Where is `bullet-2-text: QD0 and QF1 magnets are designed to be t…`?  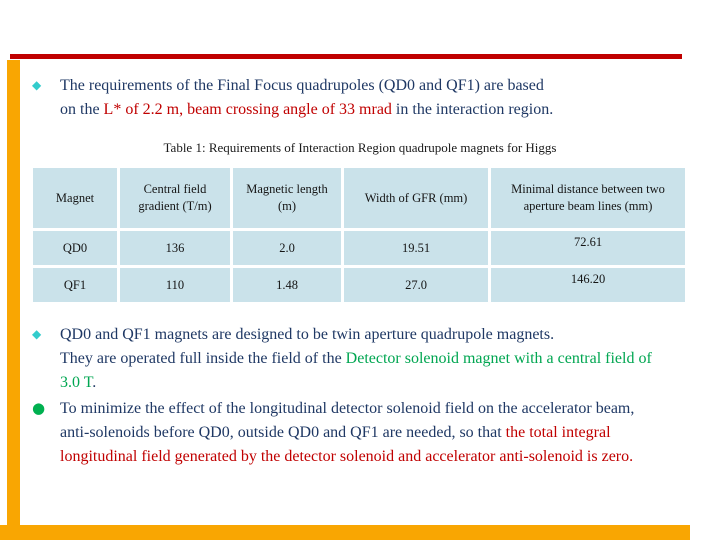
bullet-2-text: QD0 and QF1 magnets are designed to be t… is located at coordinates (356, 358).